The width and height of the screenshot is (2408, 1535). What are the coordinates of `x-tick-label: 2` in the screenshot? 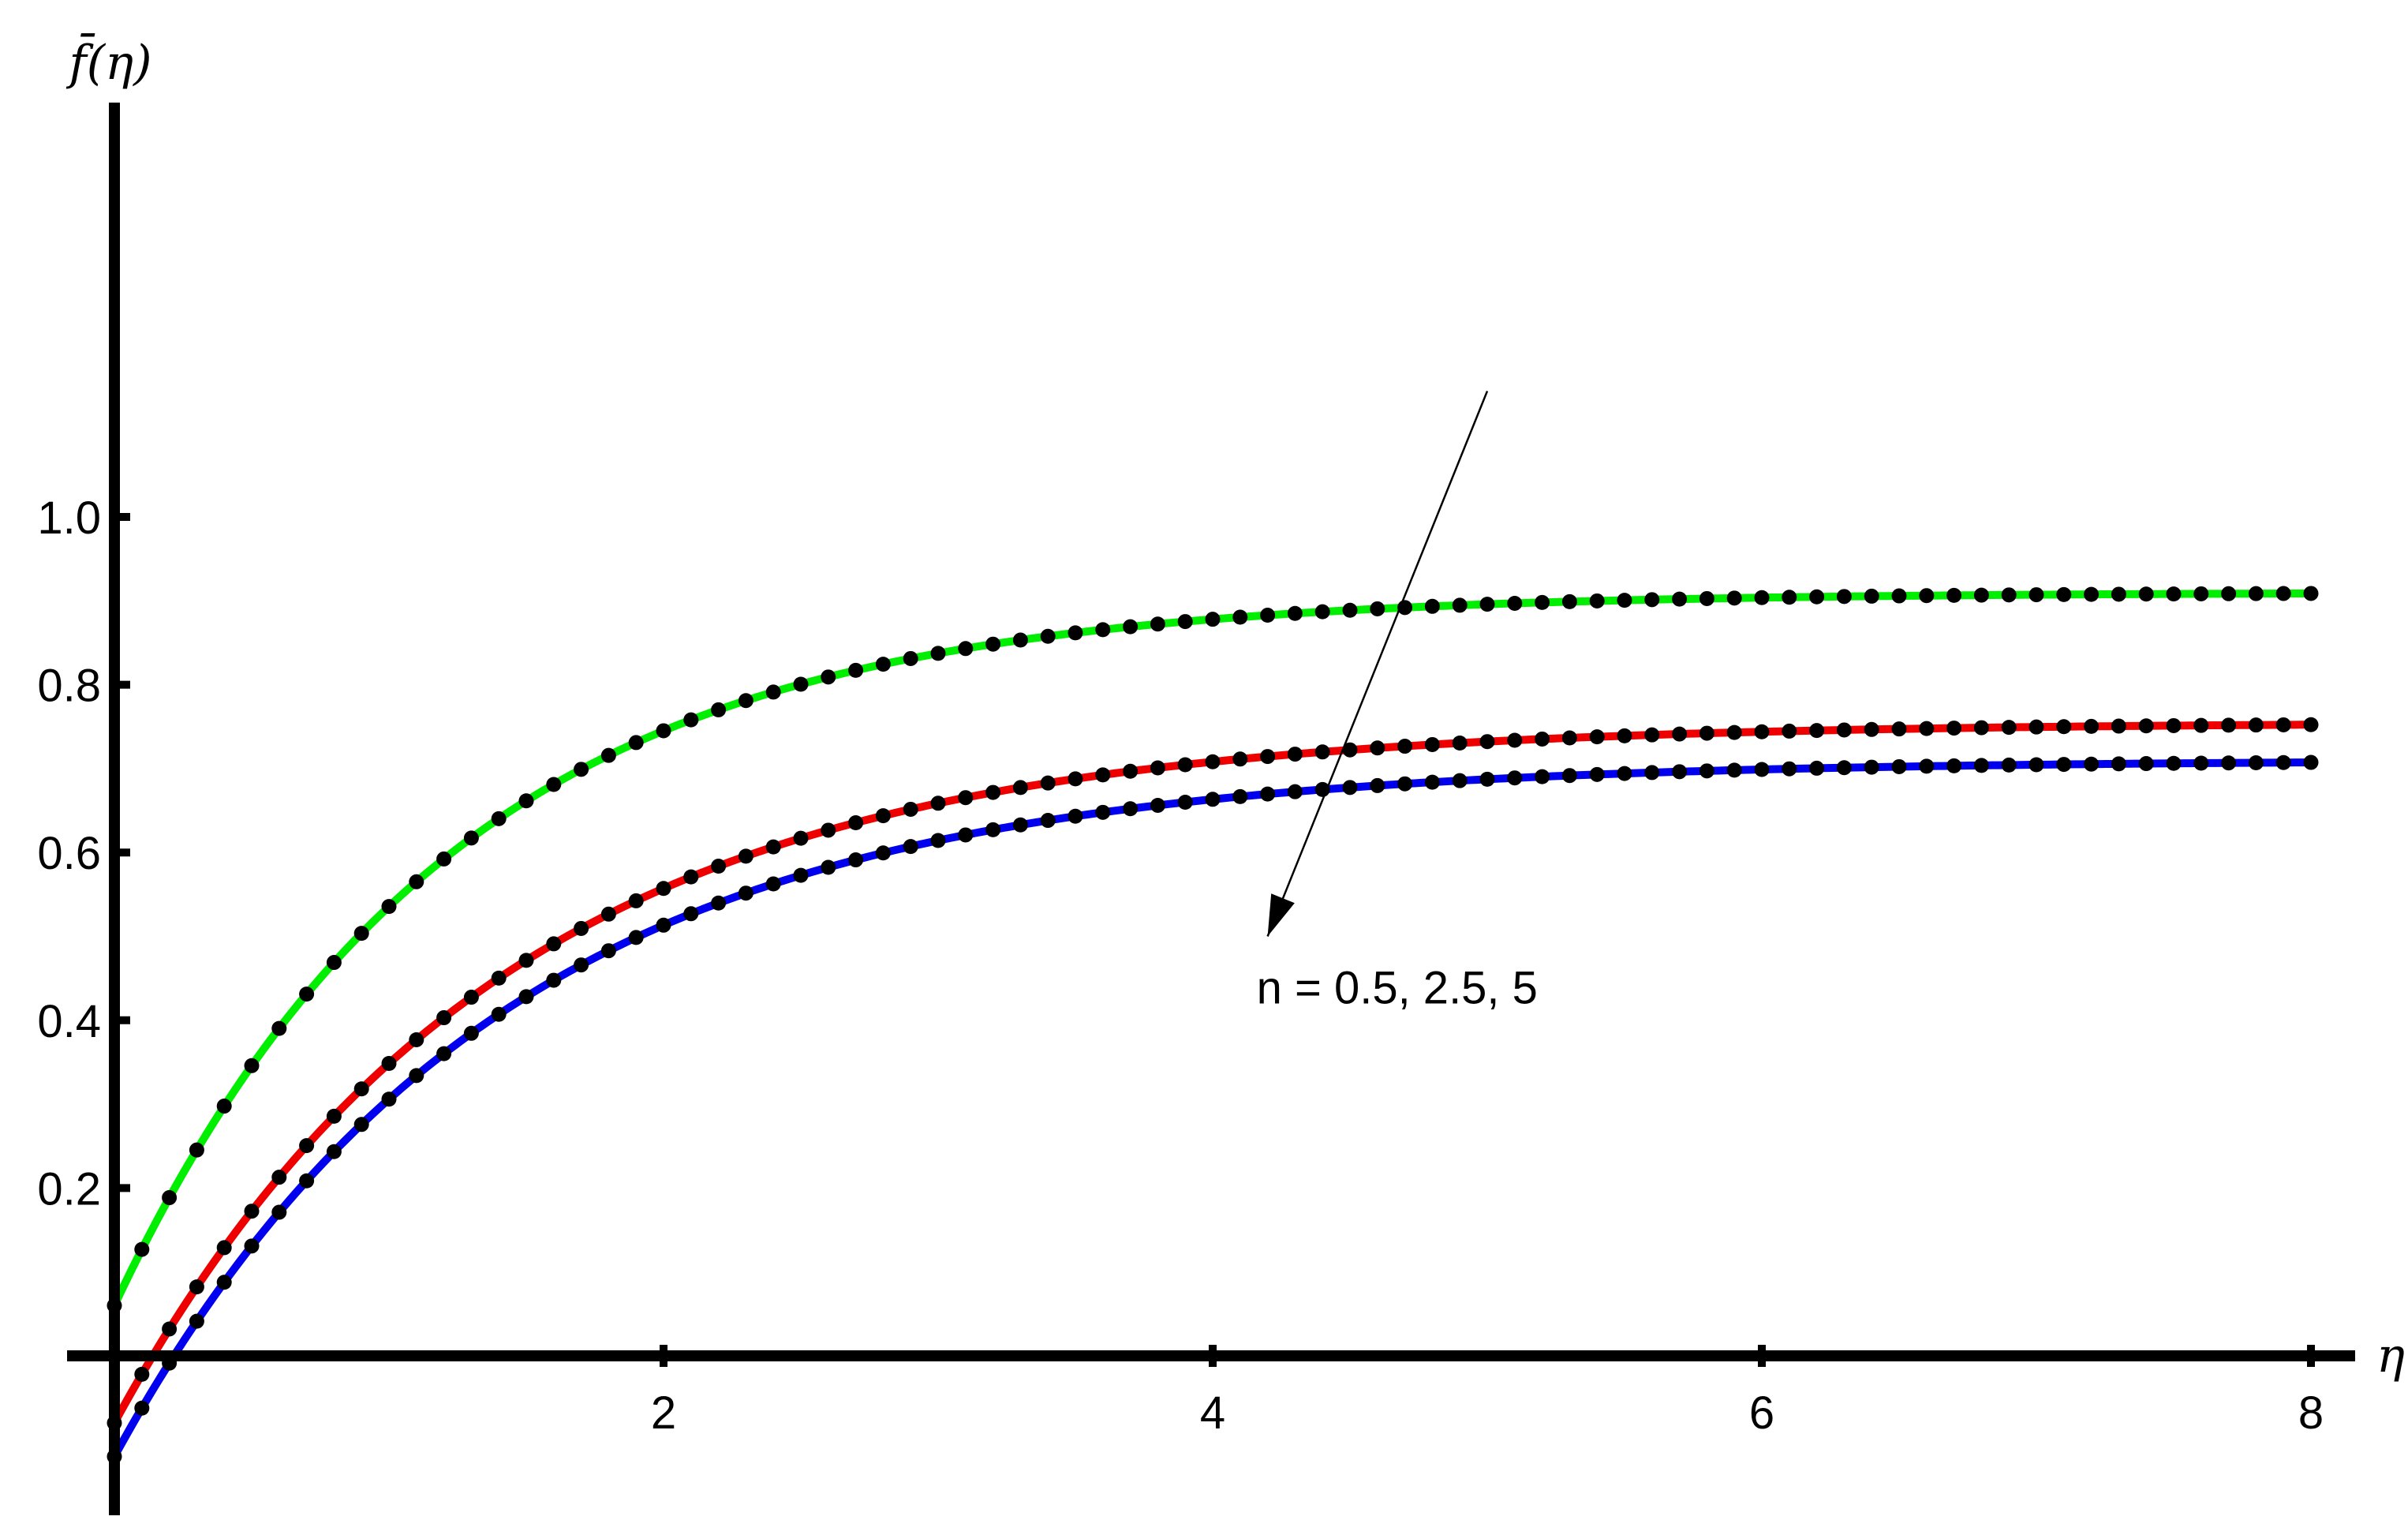 It's located at (664, 1413).